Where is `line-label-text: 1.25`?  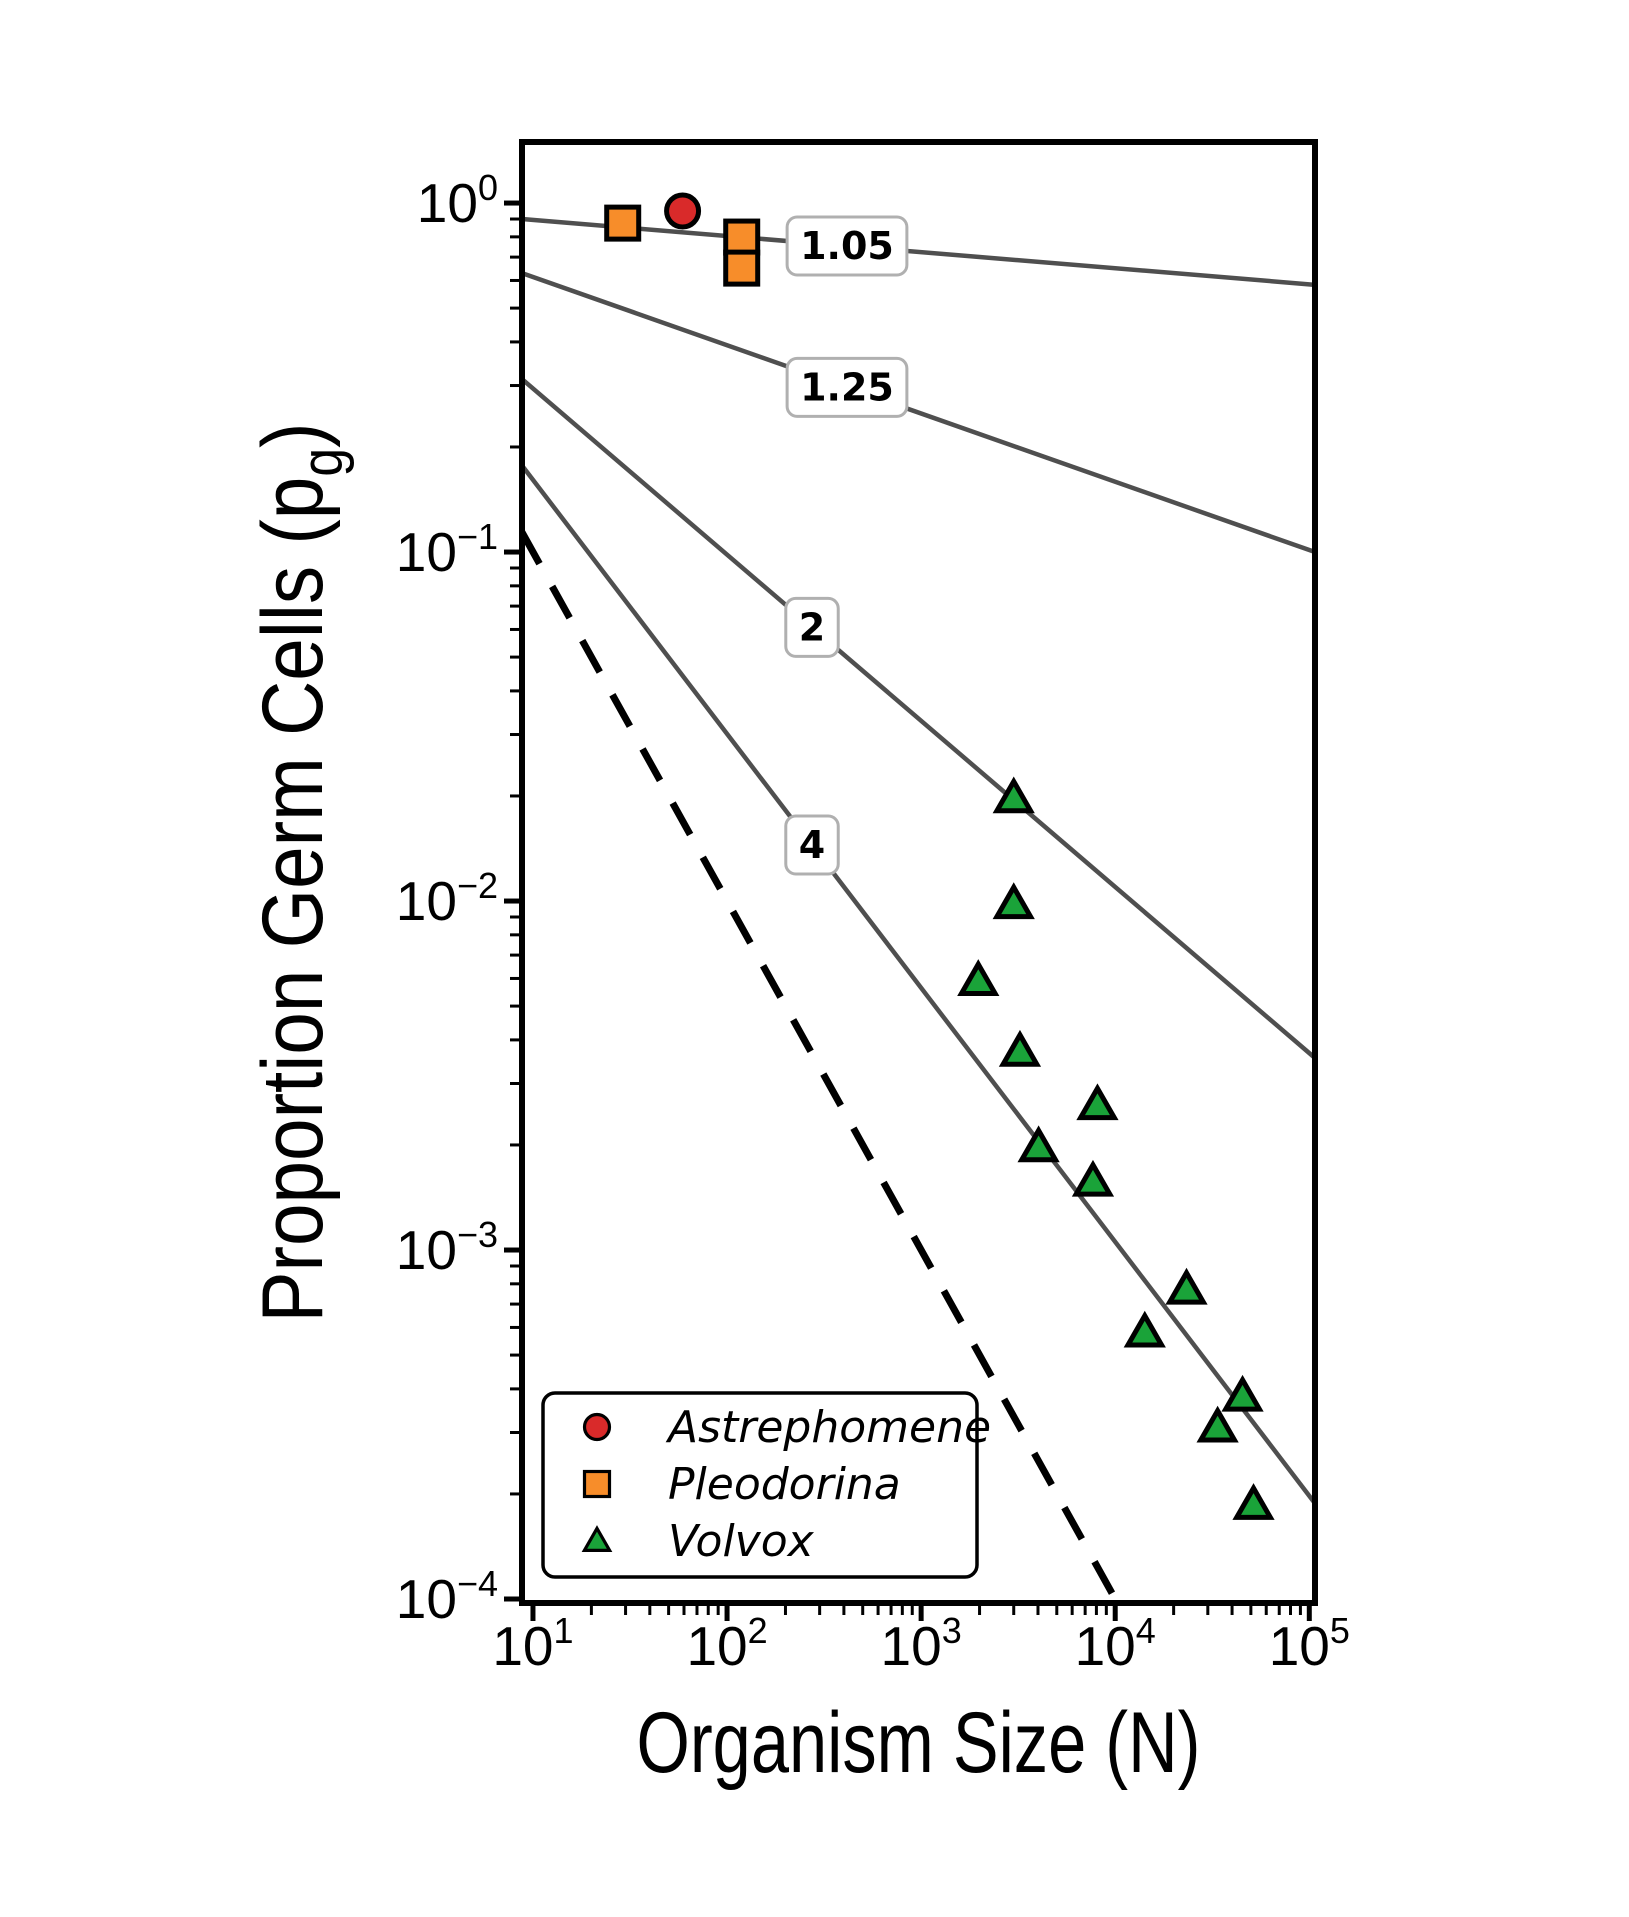 line-label-text: 1.25 is located at coordinates (847, 387).